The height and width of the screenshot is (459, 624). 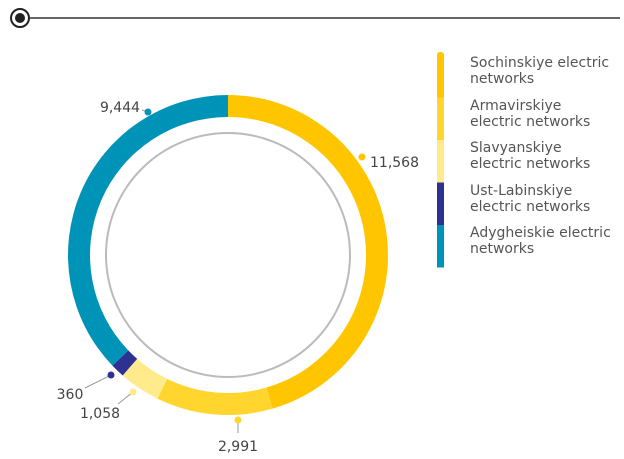 I want to click on value-label: 11,568, so click(x=394, y=163).